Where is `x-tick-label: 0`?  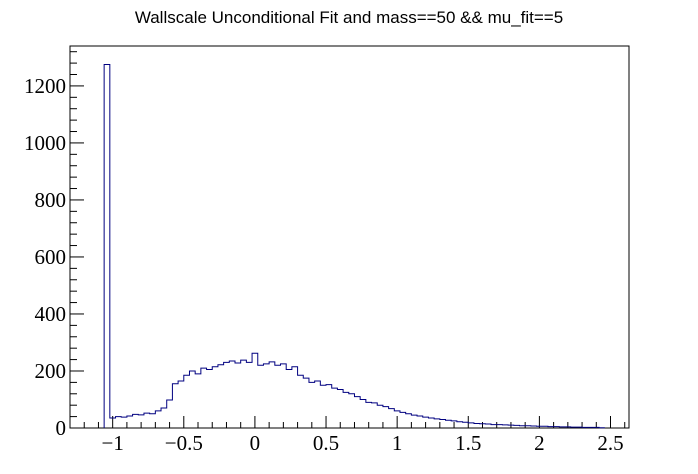
x-tick-label: 0 is located at coordinates (255, 443).